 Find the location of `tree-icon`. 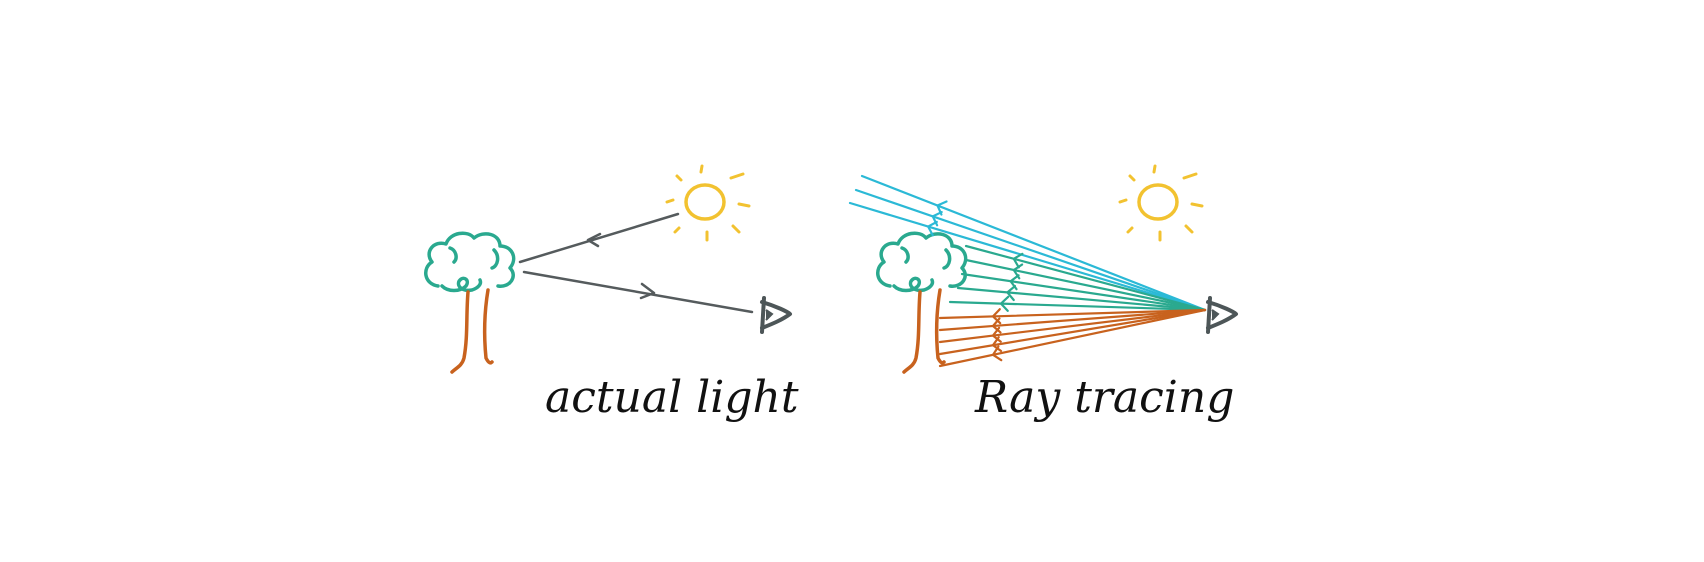

tree-icon is located at coordinates (470, 302).